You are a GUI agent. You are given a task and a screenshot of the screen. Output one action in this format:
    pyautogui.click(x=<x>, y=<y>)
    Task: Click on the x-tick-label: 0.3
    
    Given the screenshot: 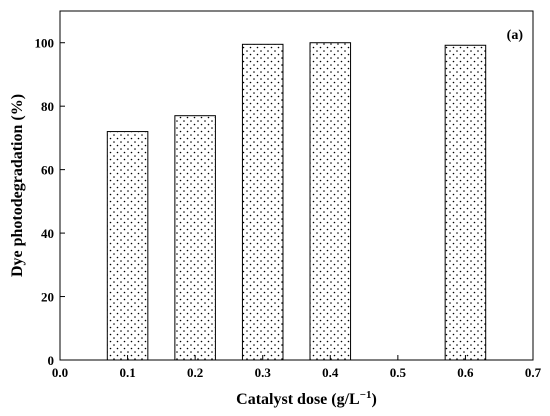 What is the action you would take?
    pyautogui.click(x=263, y=372)
    